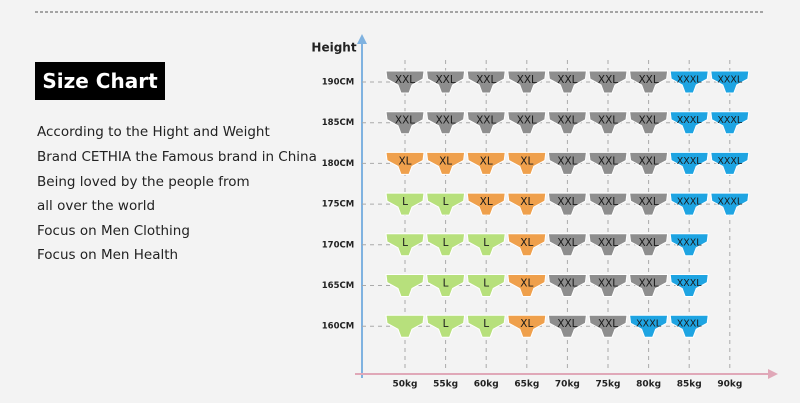 The width and height of the screenshot is (800, 403). I want to click on height-label: 160CM, so click(338, 327).